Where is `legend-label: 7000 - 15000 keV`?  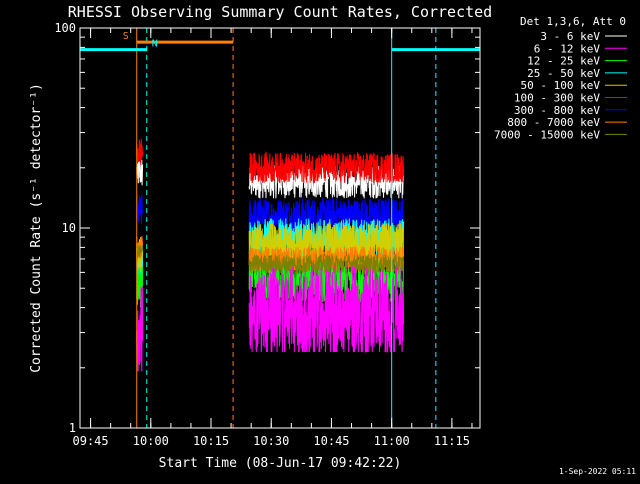 legend-label: 7000 - 15000 keV is located at coordinates (547, 134).